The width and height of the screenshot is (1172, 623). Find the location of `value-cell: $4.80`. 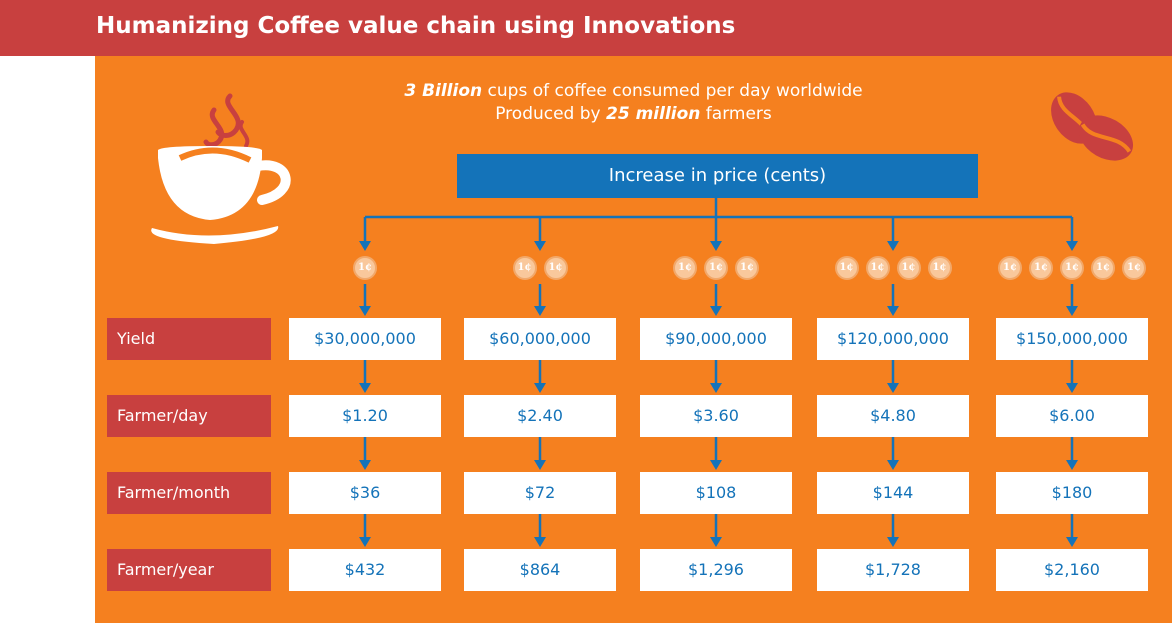

value-cell: $4.80 is located at coordinates (893, 416).